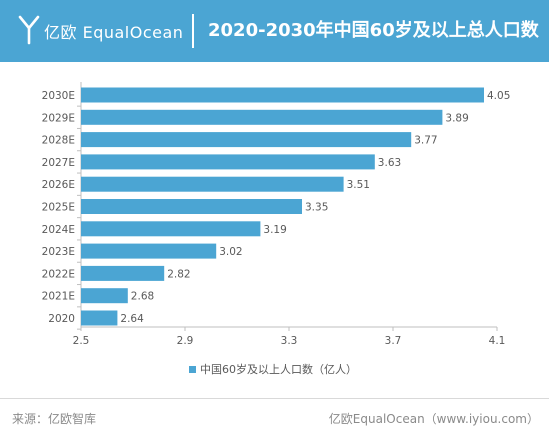 The width and height of the screenshot is (549, 435). I want to click on logo-icon, so click(29, 30).